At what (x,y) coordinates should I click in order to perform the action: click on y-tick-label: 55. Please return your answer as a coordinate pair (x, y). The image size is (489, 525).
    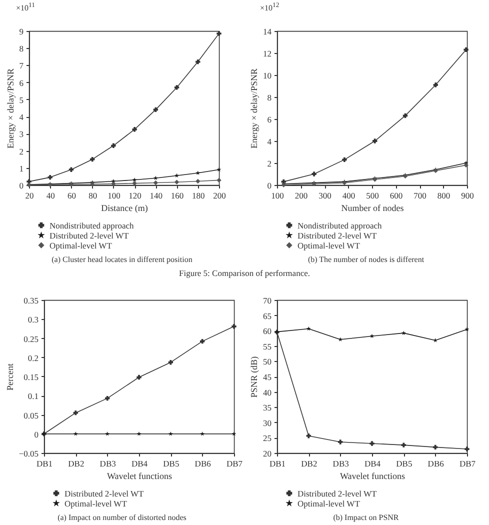
    Looking at the image, I should click on (267, 346).